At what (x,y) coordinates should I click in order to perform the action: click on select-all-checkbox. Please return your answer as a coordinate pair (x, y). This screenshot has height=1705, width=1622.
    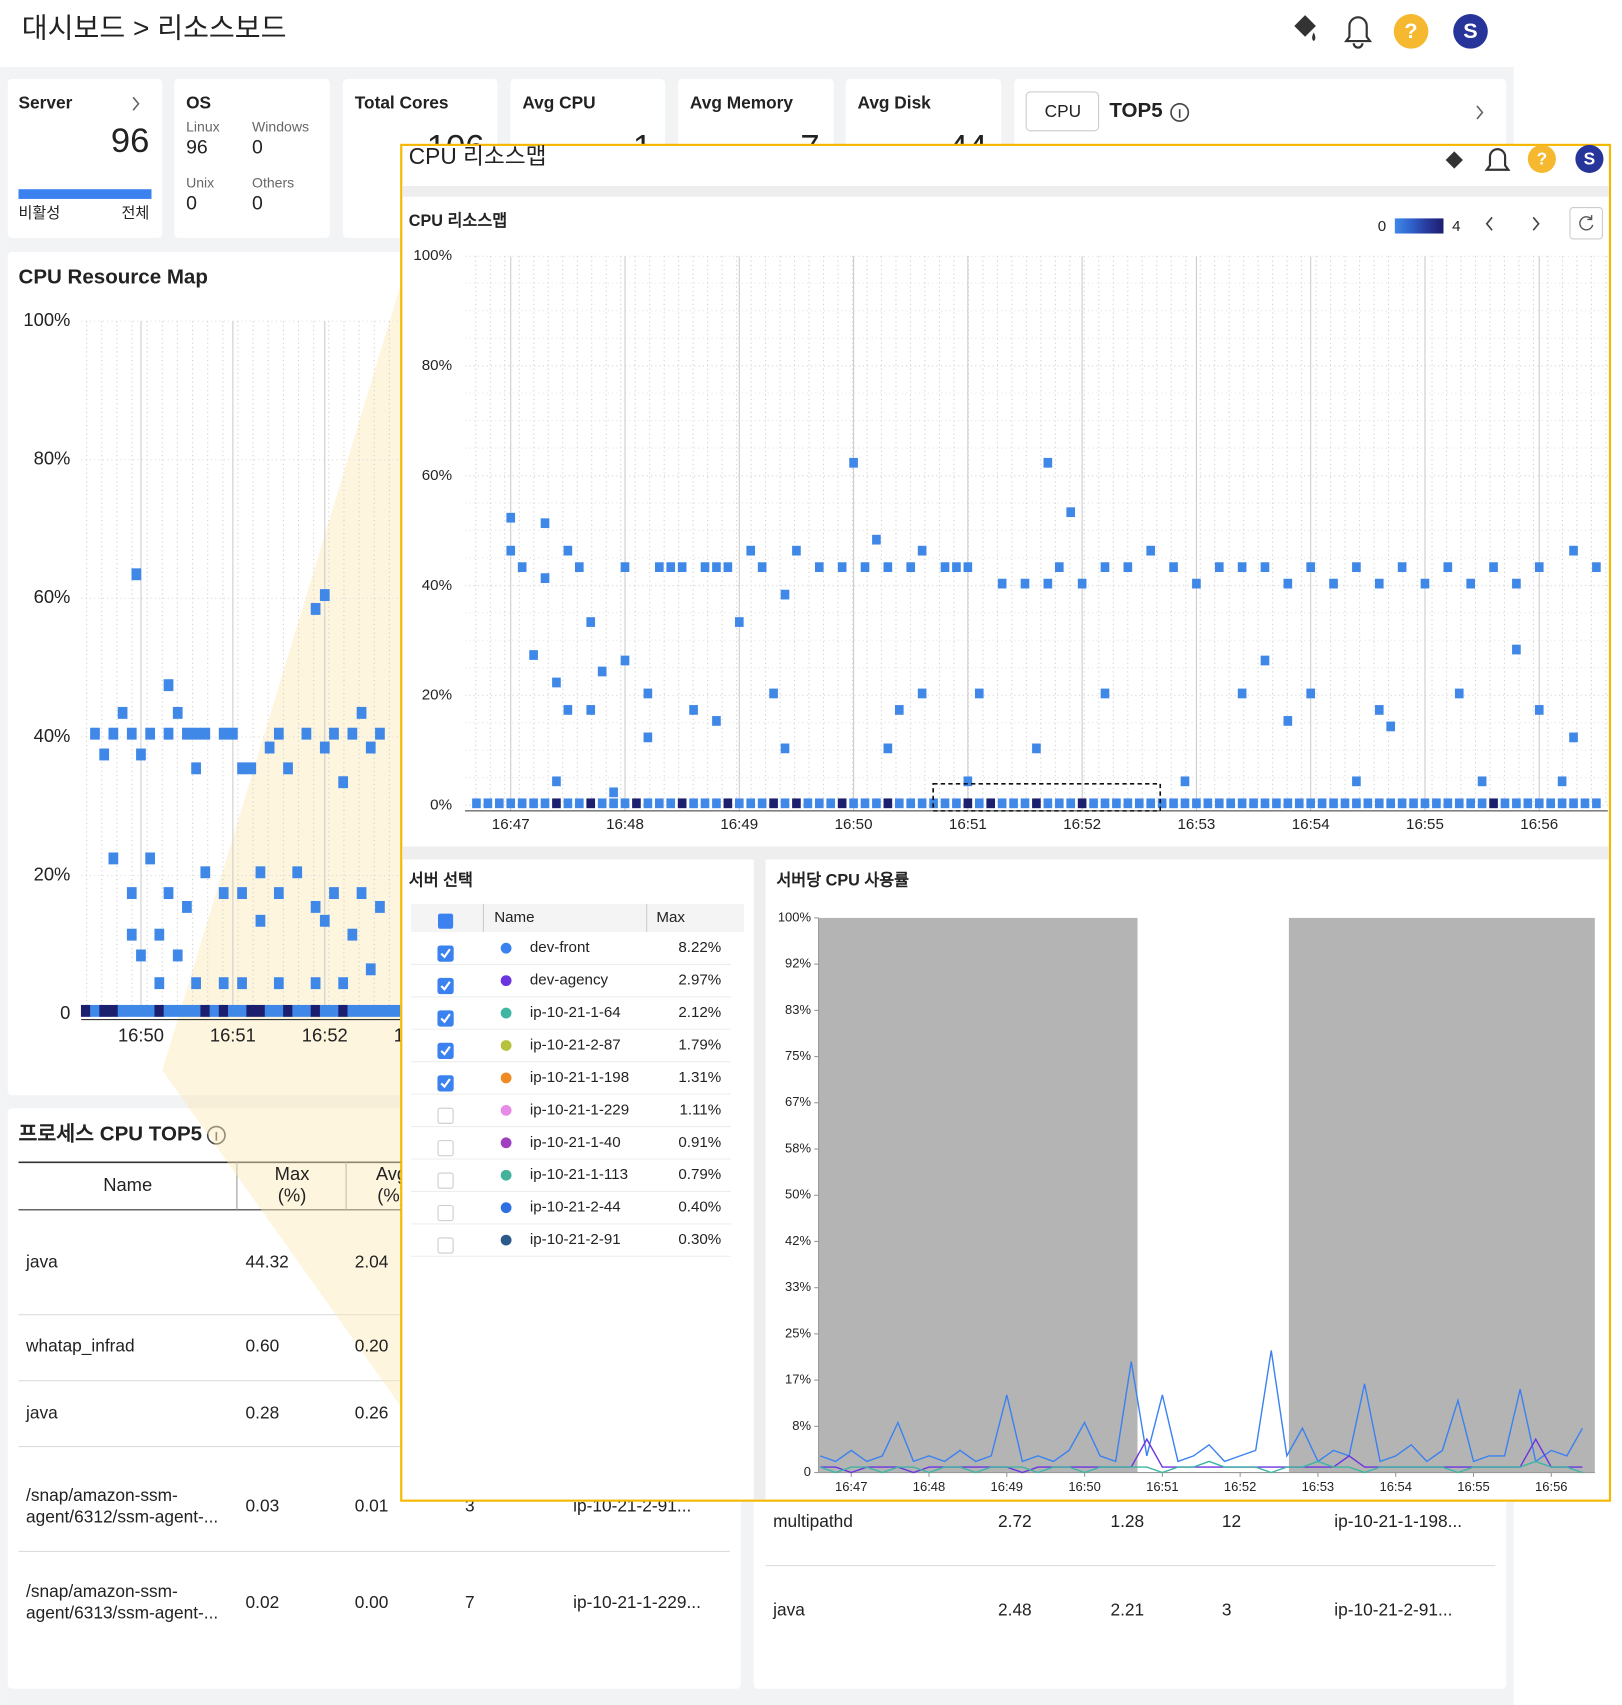
    Looking at the image, I should click on (445, 921).